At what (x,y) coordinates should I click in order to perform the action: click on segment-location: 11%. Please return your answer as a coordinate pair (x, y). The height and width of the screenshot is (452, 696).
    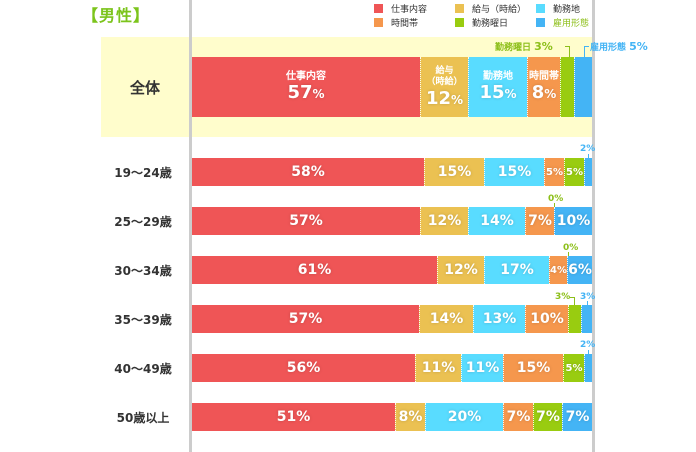
    Looking at the image, I should click on (482, 368).